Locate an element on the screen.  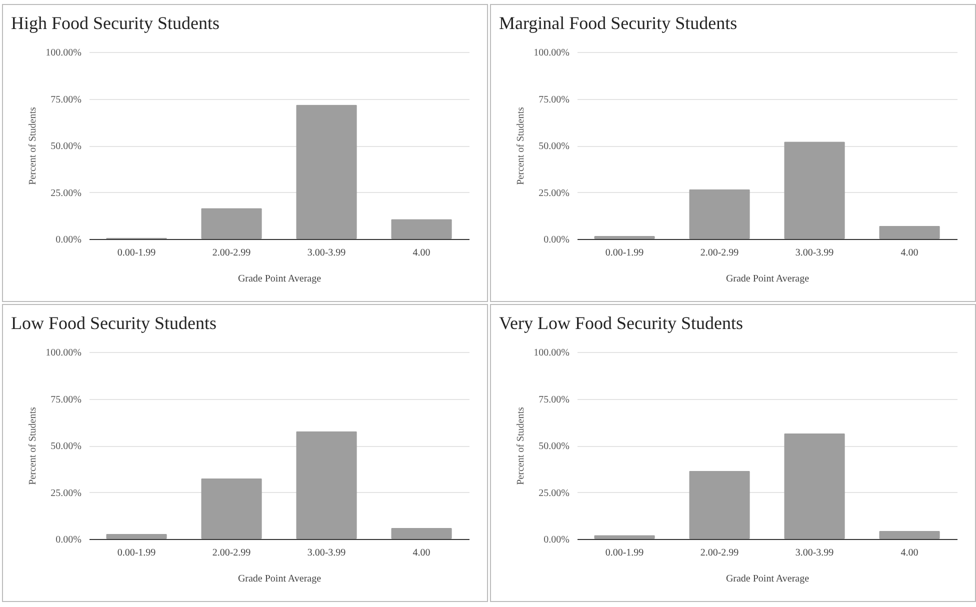
chart-title: Marginal Food Security Students is located at coordinates (618, 23).